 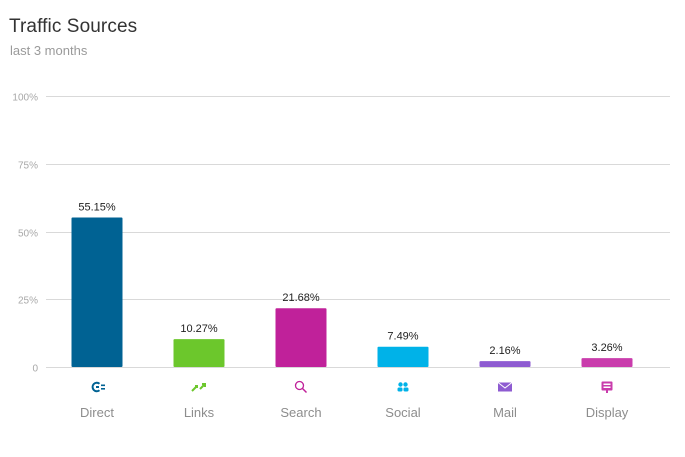 I want to click on y-tick-label: 50%, so click(x=28, y=234).